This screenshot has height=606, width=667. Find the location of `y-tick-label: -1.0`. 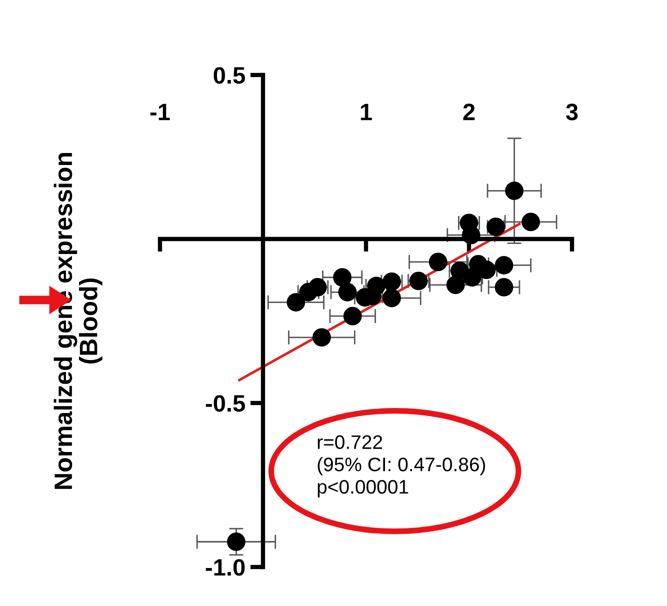

y-tick-label: -1.0 is located at coordinates (225, 567).